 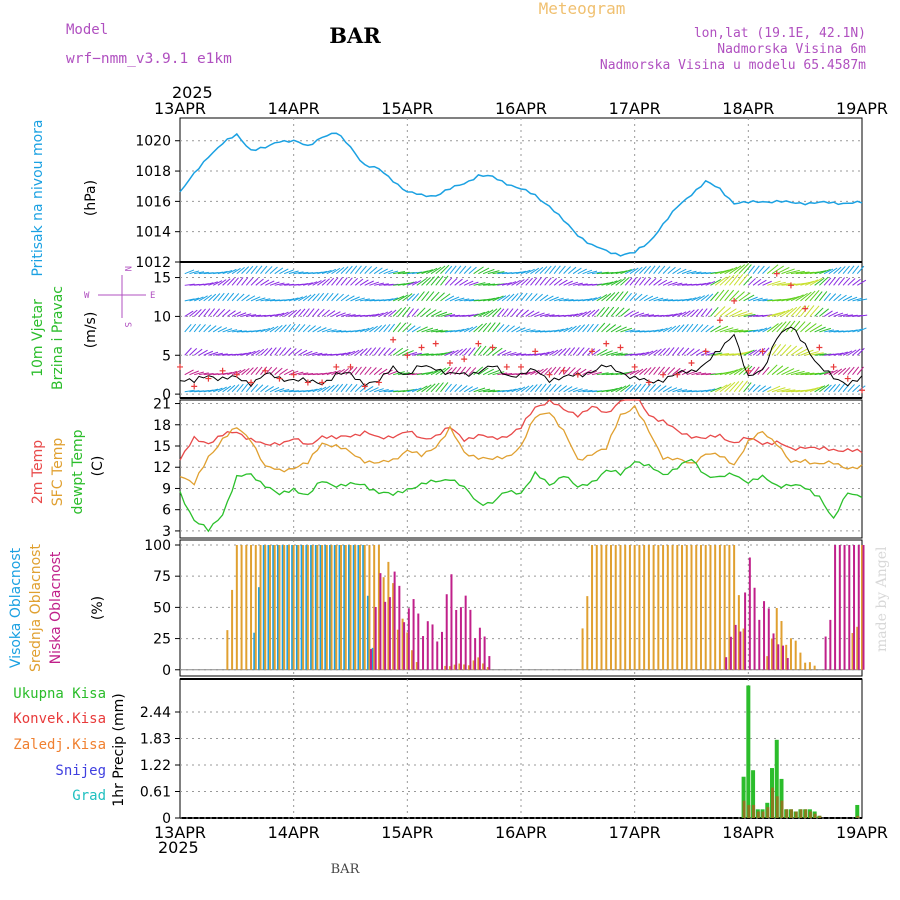 What do you see at coordinates (733, 65) in the screenshot?
I see `model-altitude-text: Nadmorska Visina u modelu 65.4587m` at bounding box center [733, 65].